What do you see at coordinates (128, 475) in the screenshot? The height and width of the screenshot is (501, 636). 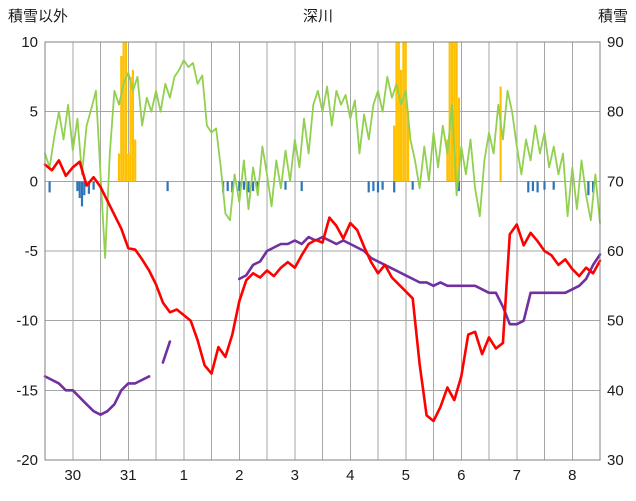 I see `svg-text: 31` at bounding box center [128, 475].